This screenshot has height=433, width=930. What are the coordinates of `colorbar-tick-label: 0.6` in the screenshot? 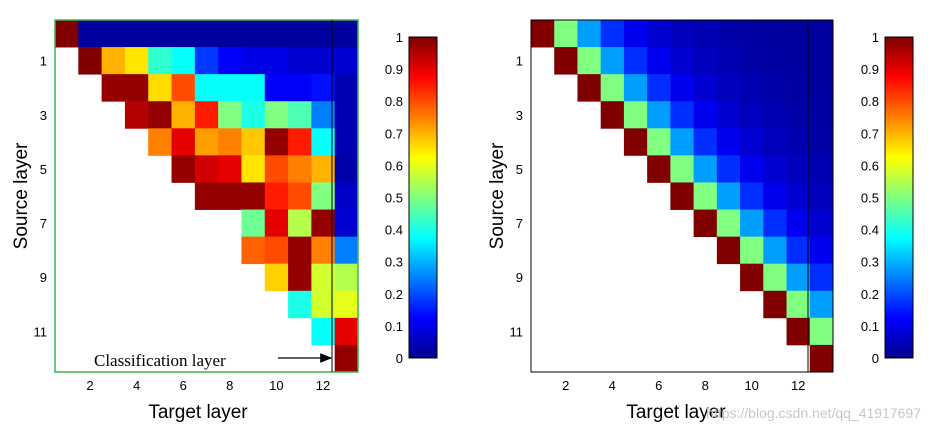 It's located at (394, 165).